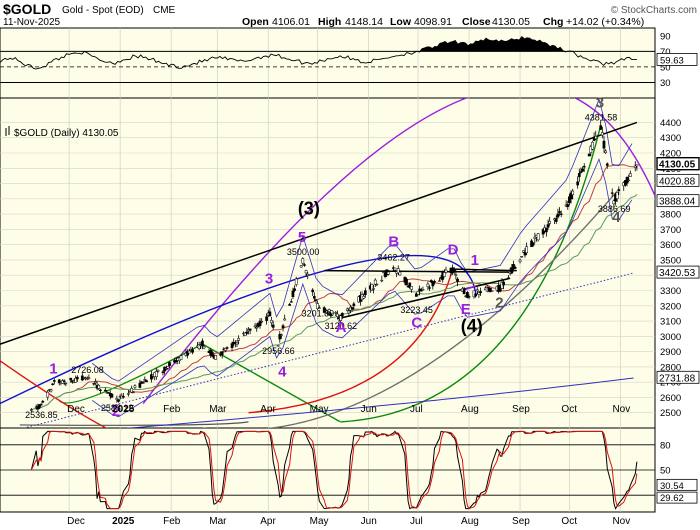 The image size is (700, 530). I want to click on price-tick-label: 3300, so click(670, 291).